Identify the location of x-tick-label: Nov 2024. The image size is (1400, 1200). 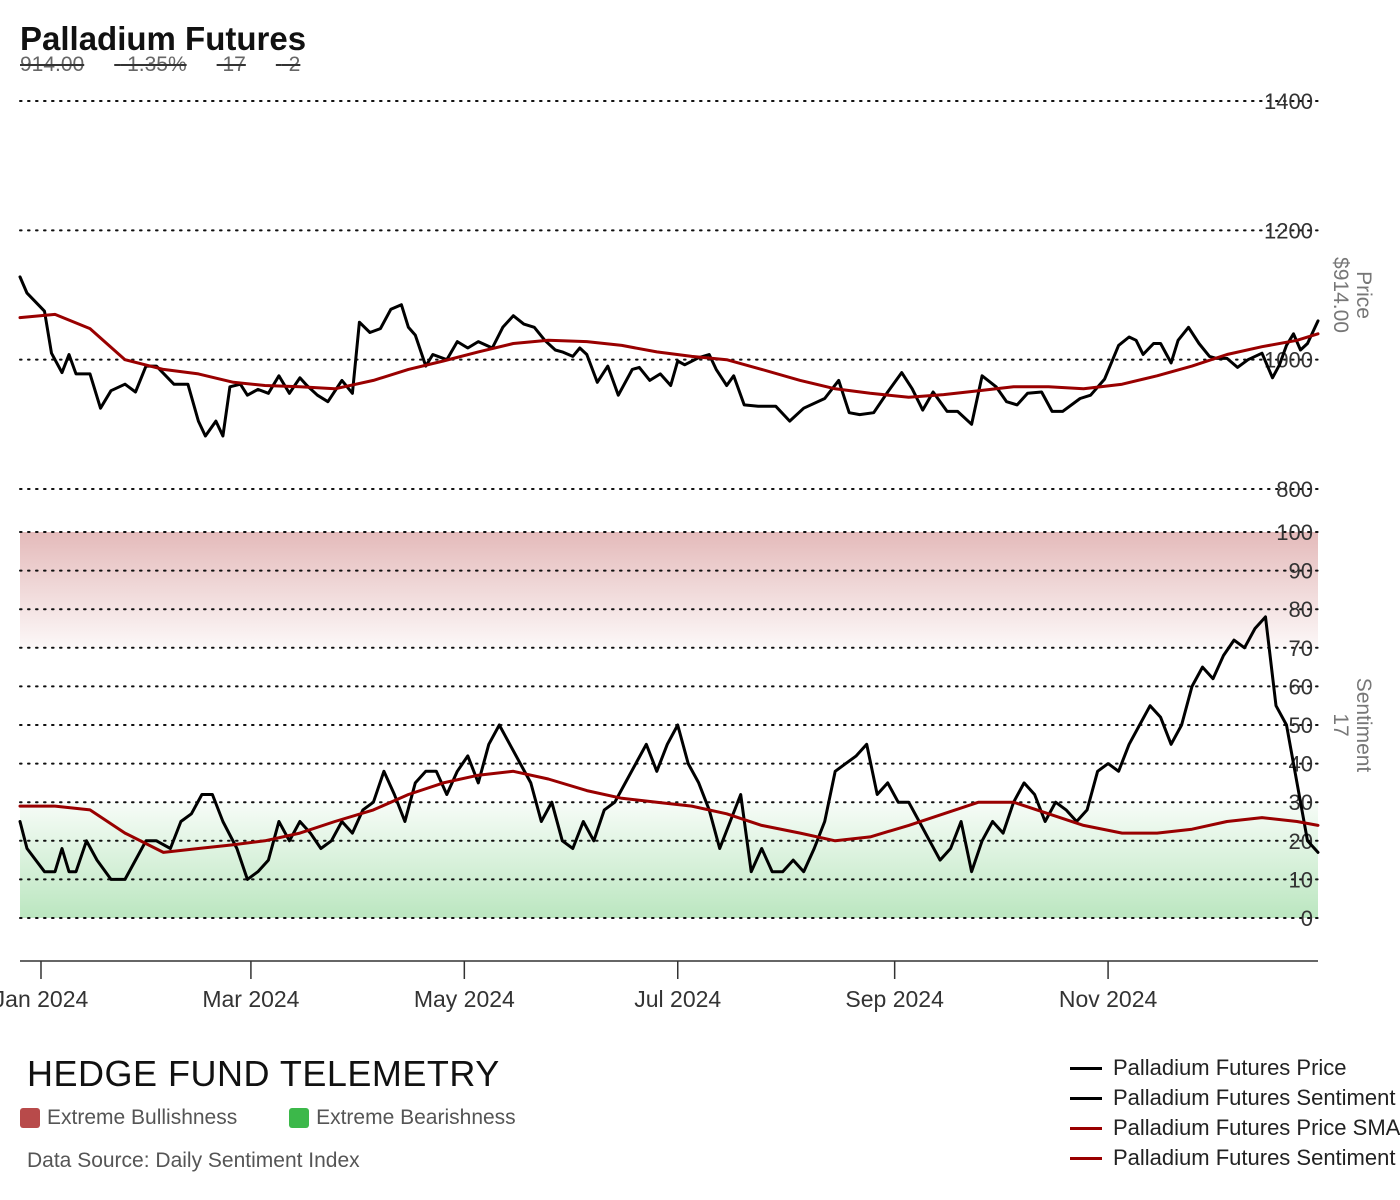
(1108, 999).